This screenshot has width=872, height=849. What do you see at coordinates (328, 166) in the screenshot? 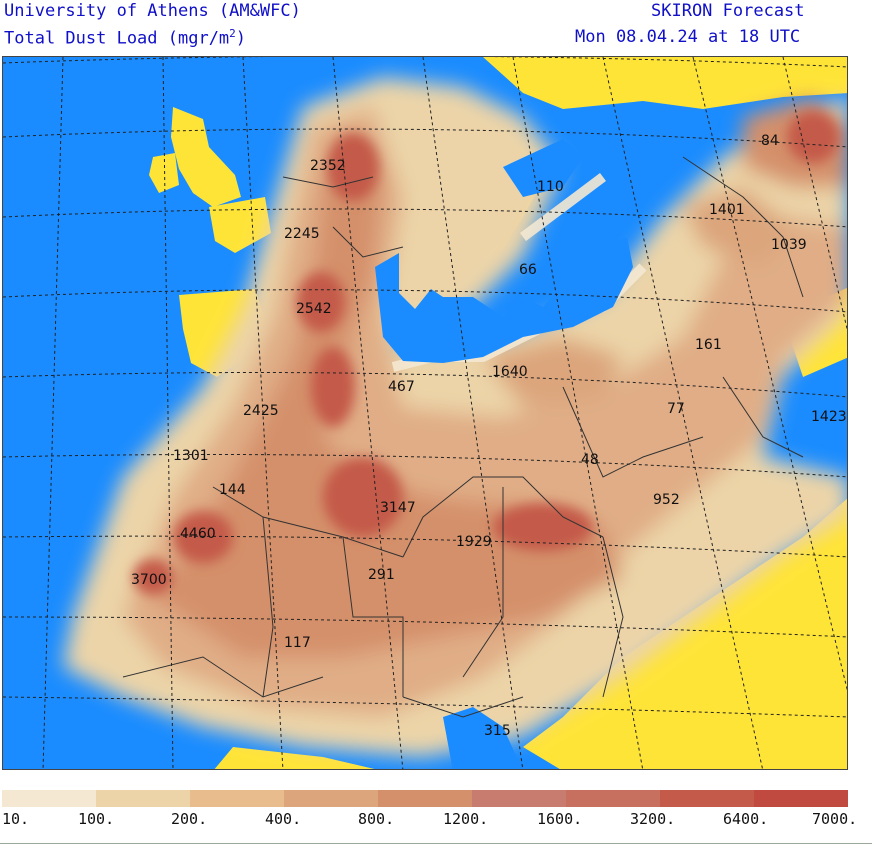
I see `value-label: 2352` at bounding box center [328, 166].